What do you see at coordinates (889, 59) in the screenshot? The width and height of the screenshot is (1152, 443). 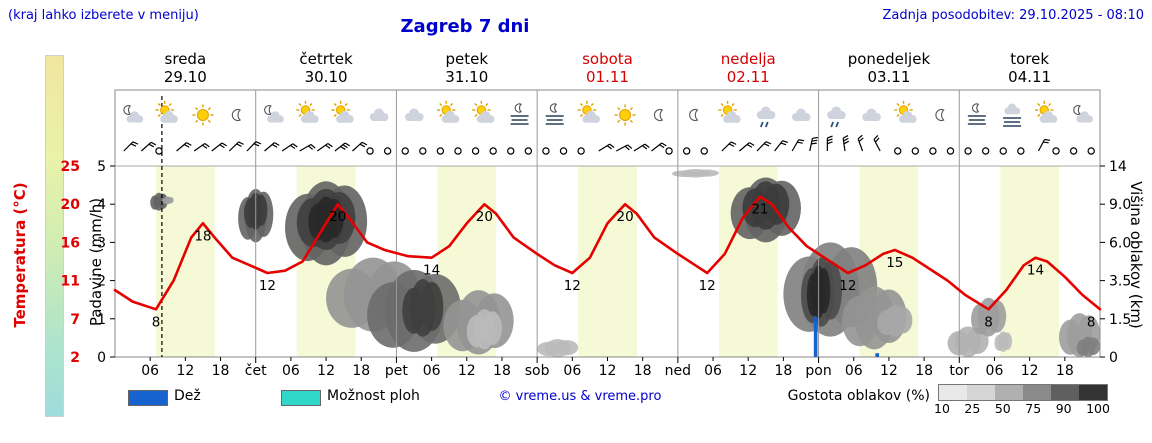 I see `svg-text: ponedeljek` at bounding box center [889, 59].